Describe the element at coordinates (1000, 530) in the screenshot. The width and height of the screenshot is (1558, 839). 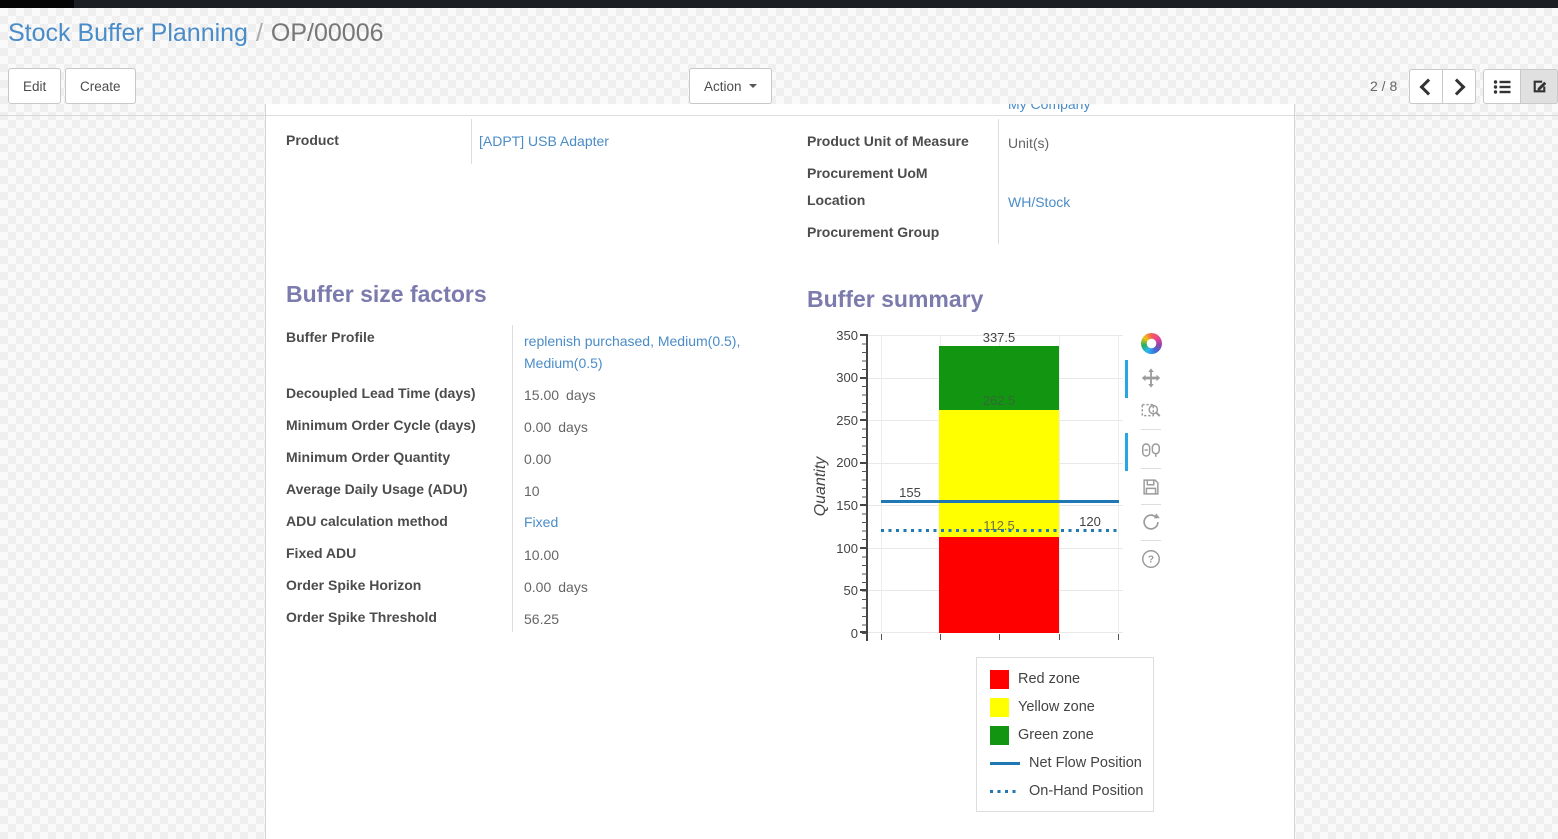
I see `on-hand-line` at that location.